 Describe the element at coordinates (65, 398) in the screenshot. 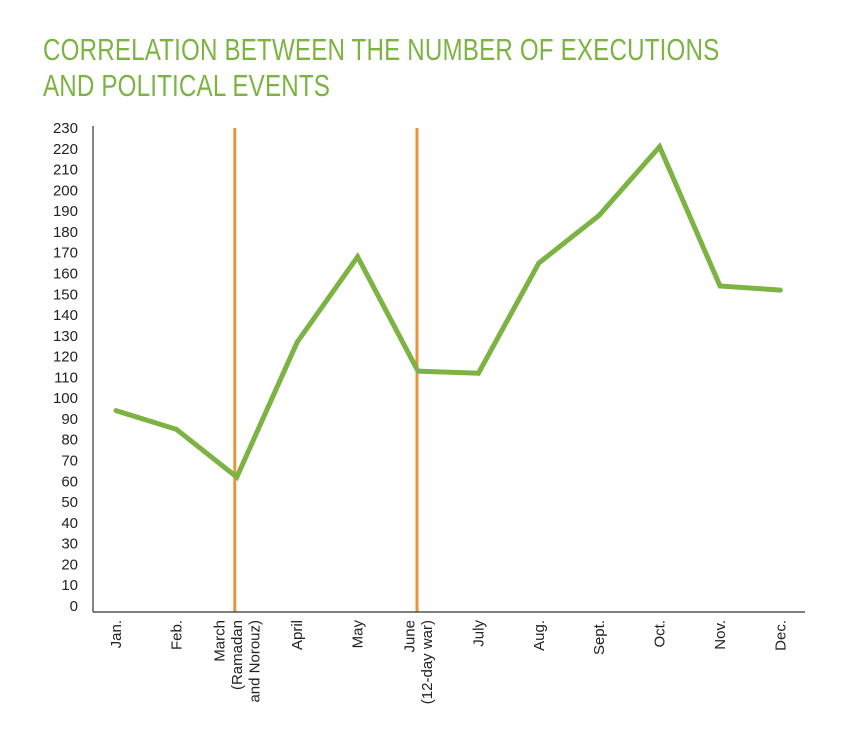

I see `y-tick-label: 100` at that location.